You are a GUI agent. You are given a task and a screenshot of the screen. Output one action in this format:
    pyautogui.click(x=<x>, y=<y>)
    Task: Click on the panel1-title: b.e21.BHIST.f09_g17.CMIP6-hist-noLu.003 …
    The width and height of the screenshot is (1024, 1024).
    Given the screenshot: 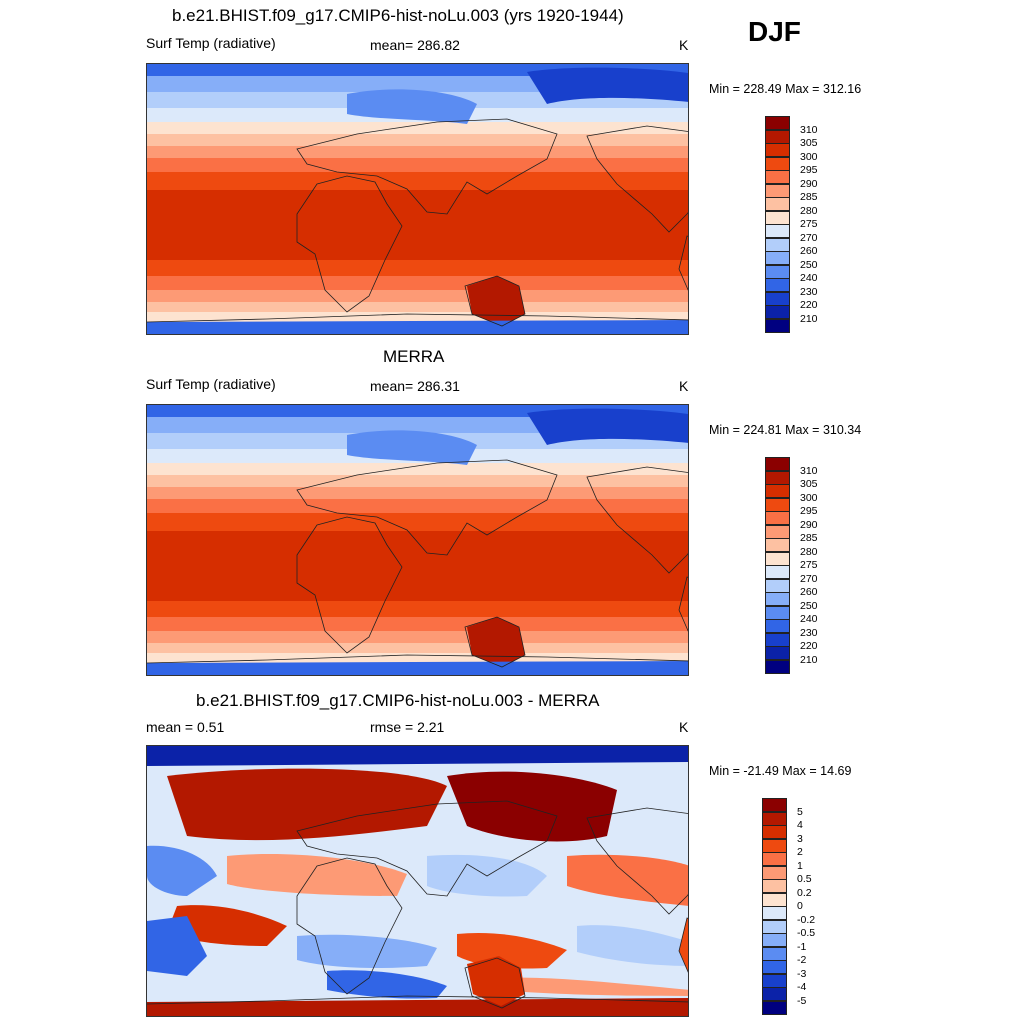 What is the action you would take?
    pyautogui.click(x=398, y=15)
    